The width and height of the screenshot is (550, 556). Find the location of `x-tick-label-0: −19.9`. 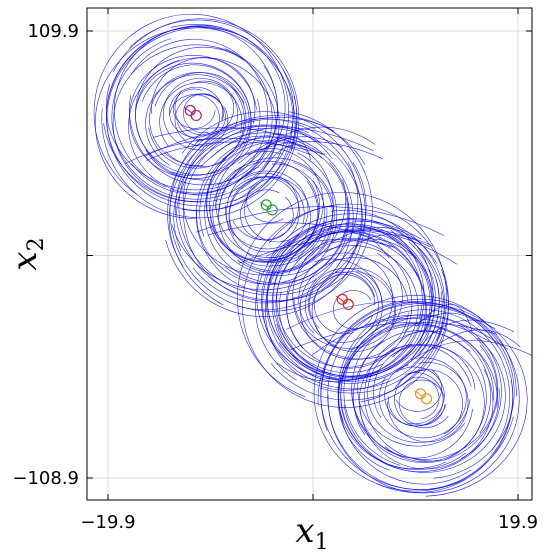

x-tick-label-0: −19.9 is located at coordinates (107, 522).